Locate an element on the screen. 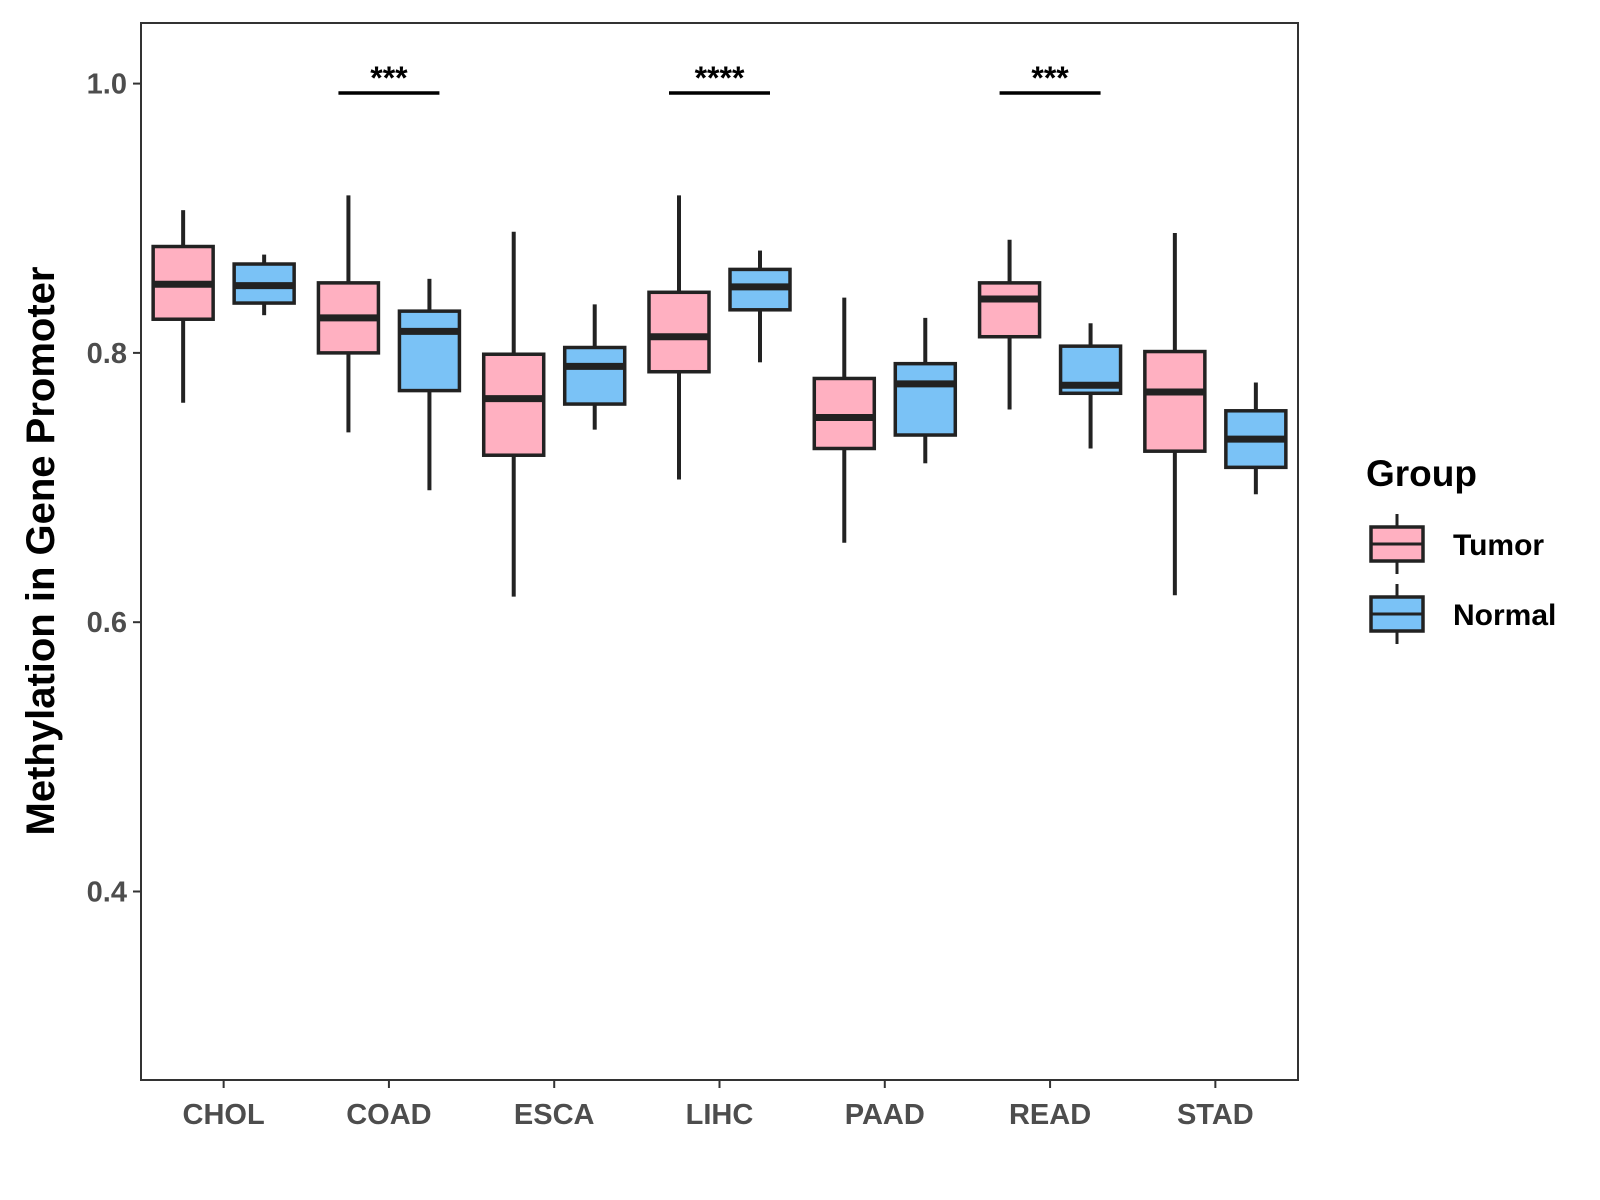 This screenshot has height=1200, width=1600. box-tumor-paad is located at coordinates (844, 420).